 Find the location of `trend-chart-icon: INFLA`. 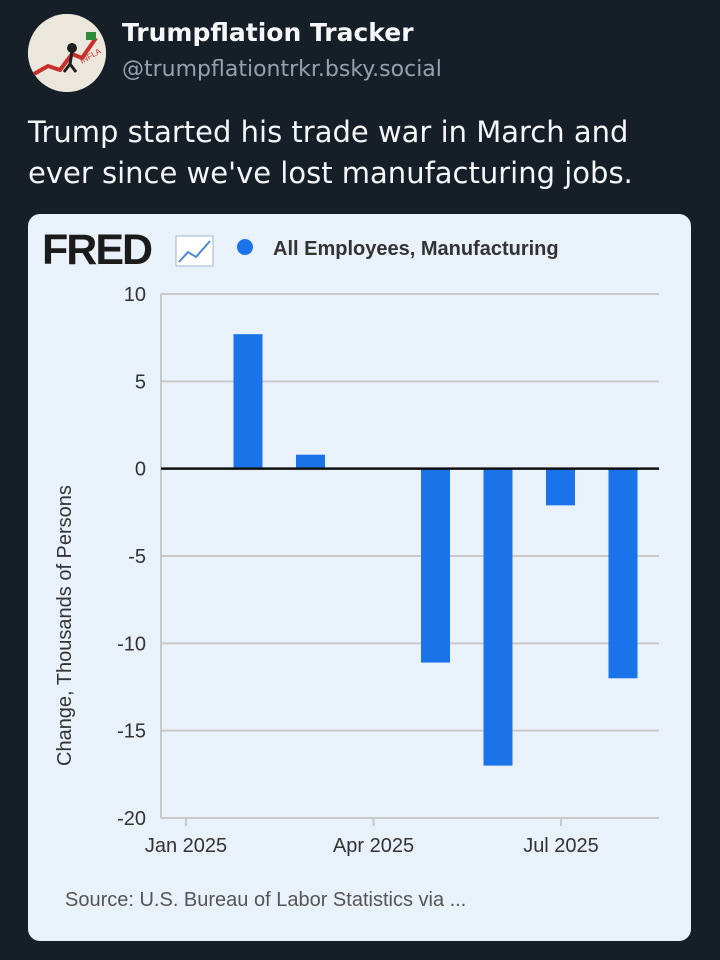

trend-chart-icon: INFLA is located at coordinates (67, 53).